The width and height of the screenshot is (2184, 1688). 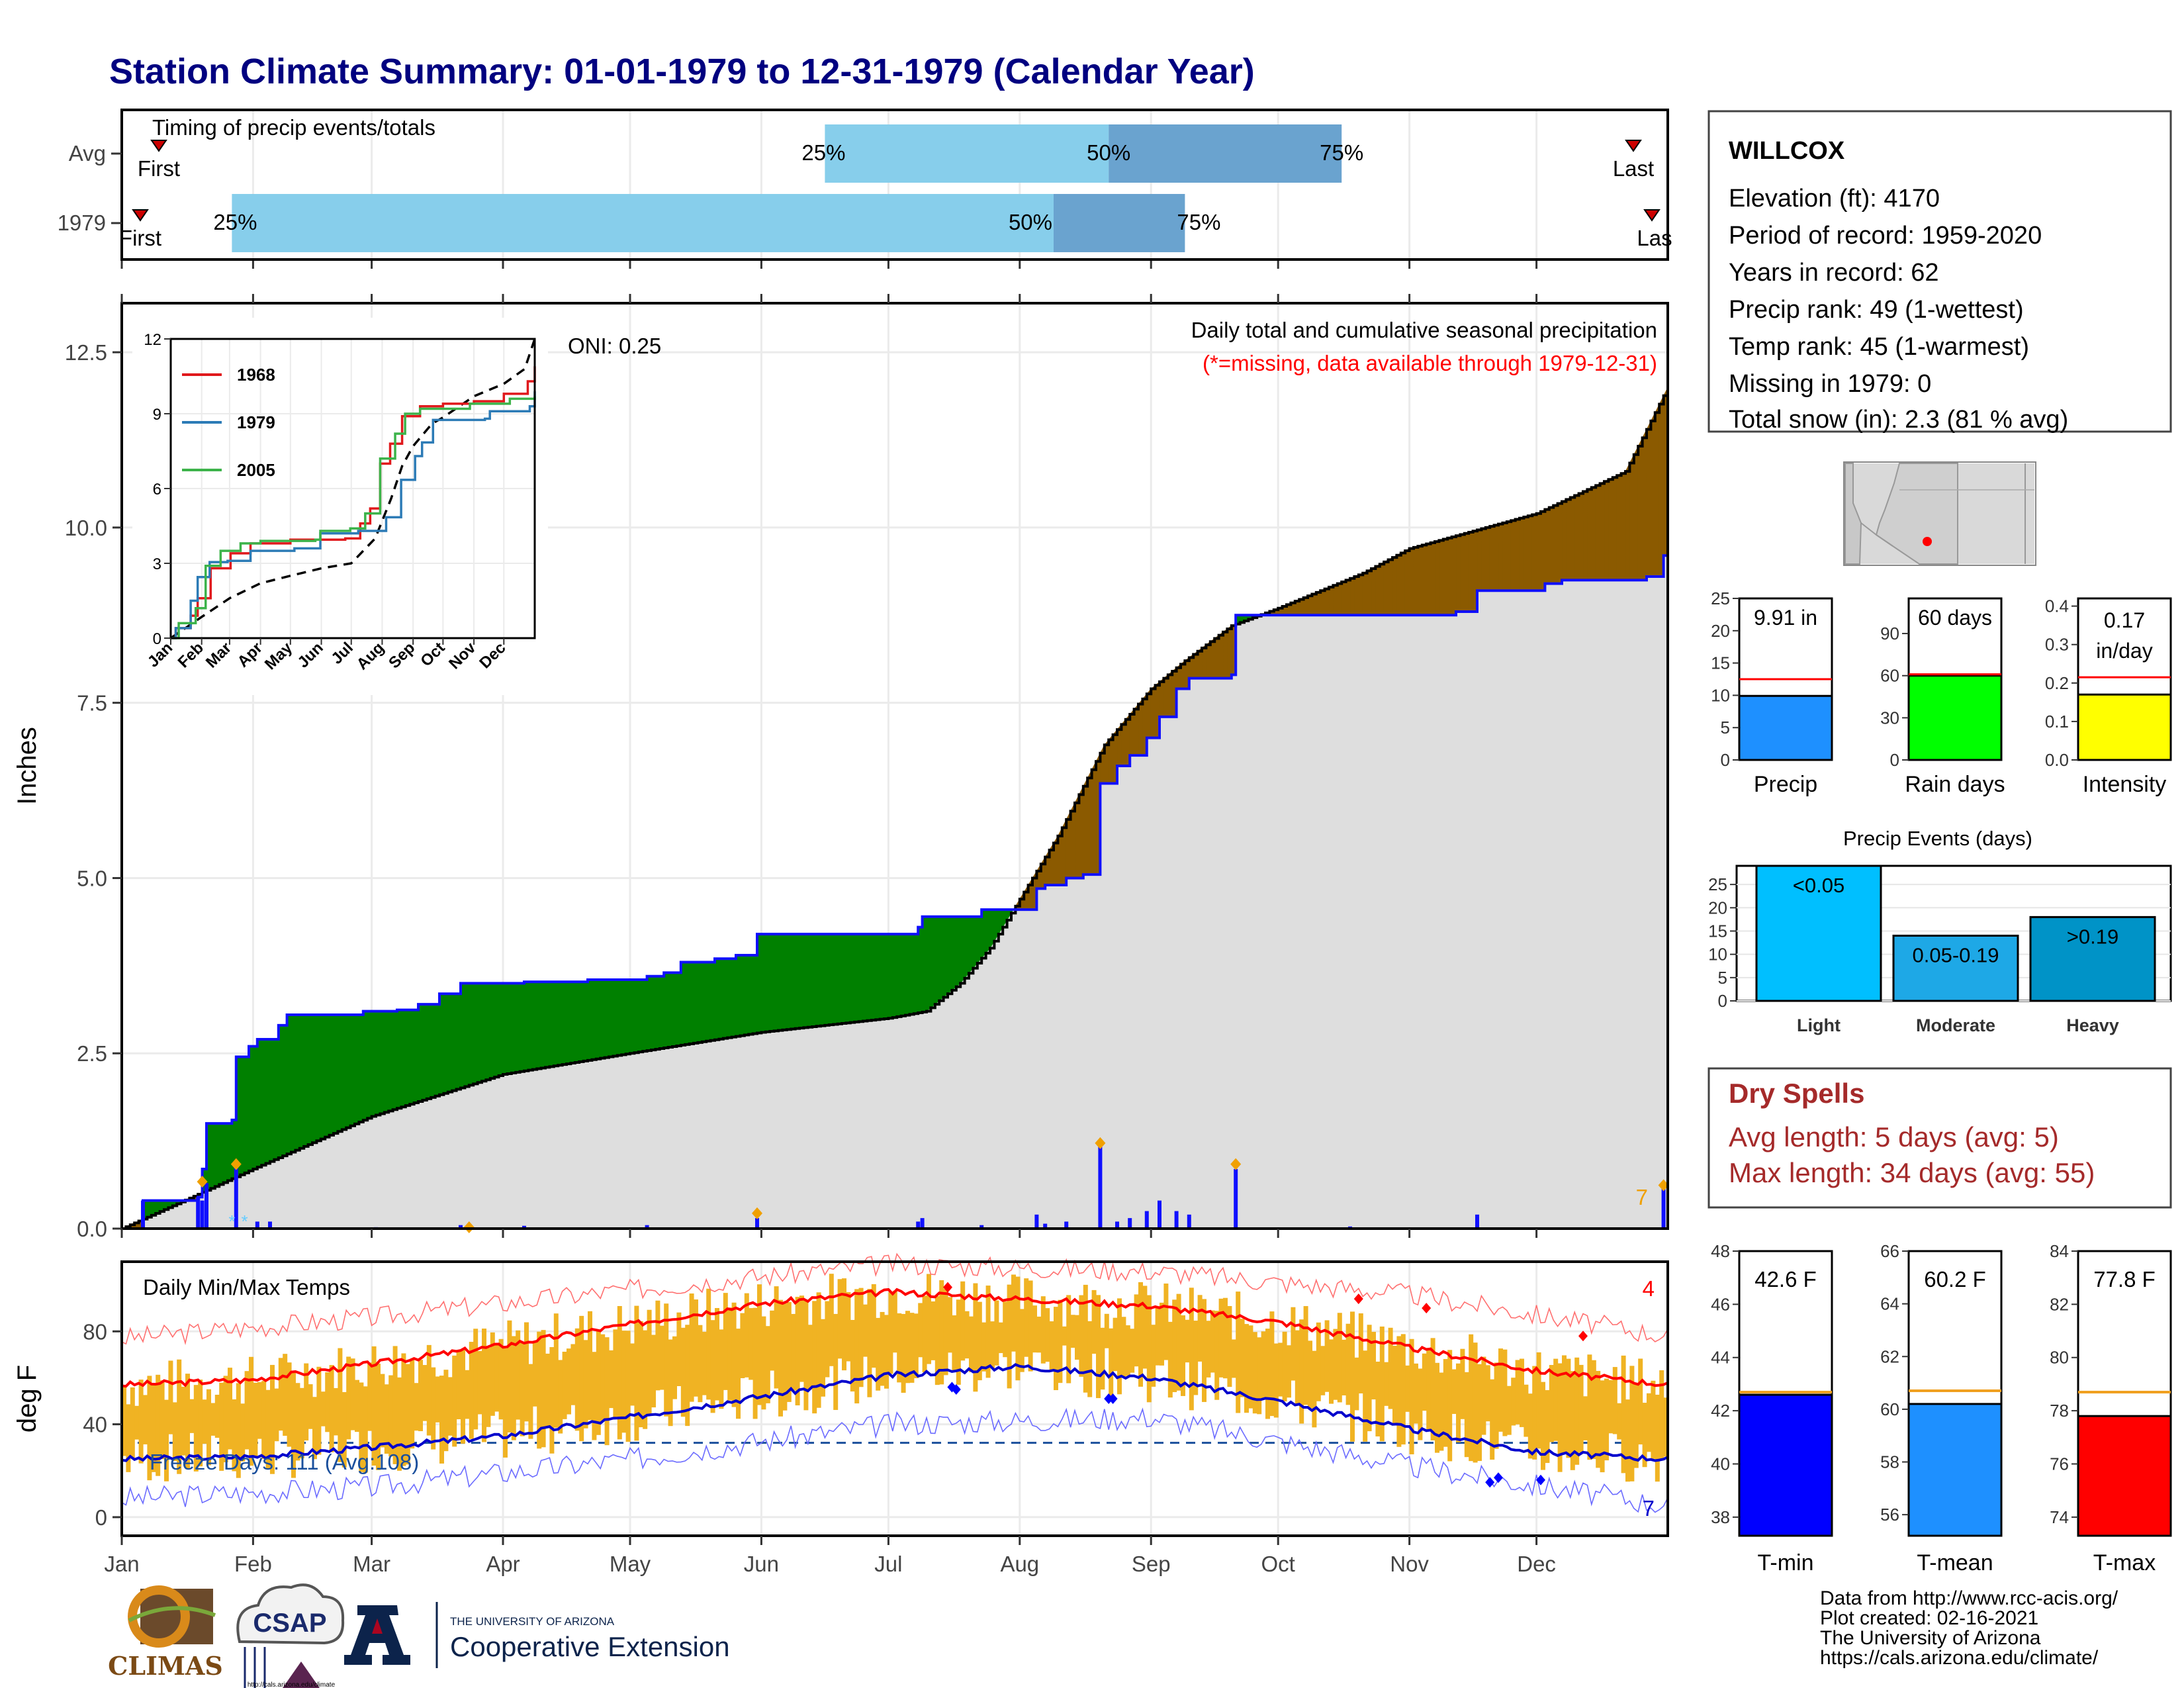 I want to click on temp-summary-bar-T-min, so click(x=1786, y=1465).